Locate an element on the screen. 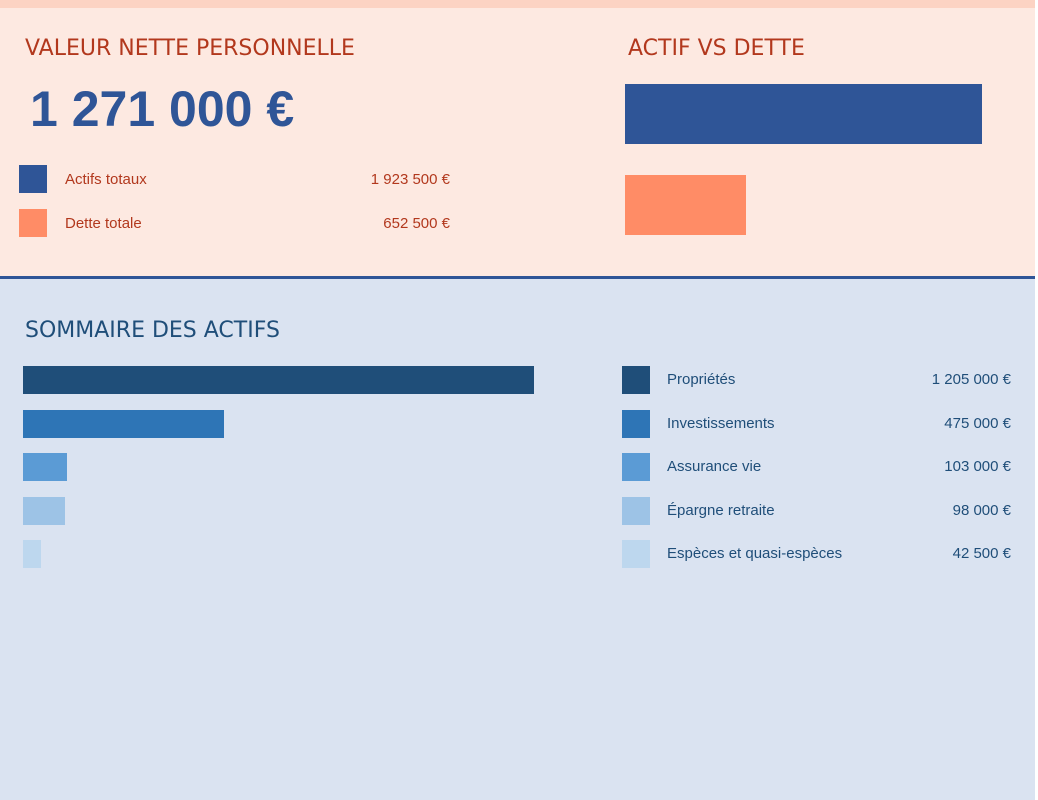  asset-summary-title: SOMMAIRE DES ACTIFS is located at coordinates (152, 330).